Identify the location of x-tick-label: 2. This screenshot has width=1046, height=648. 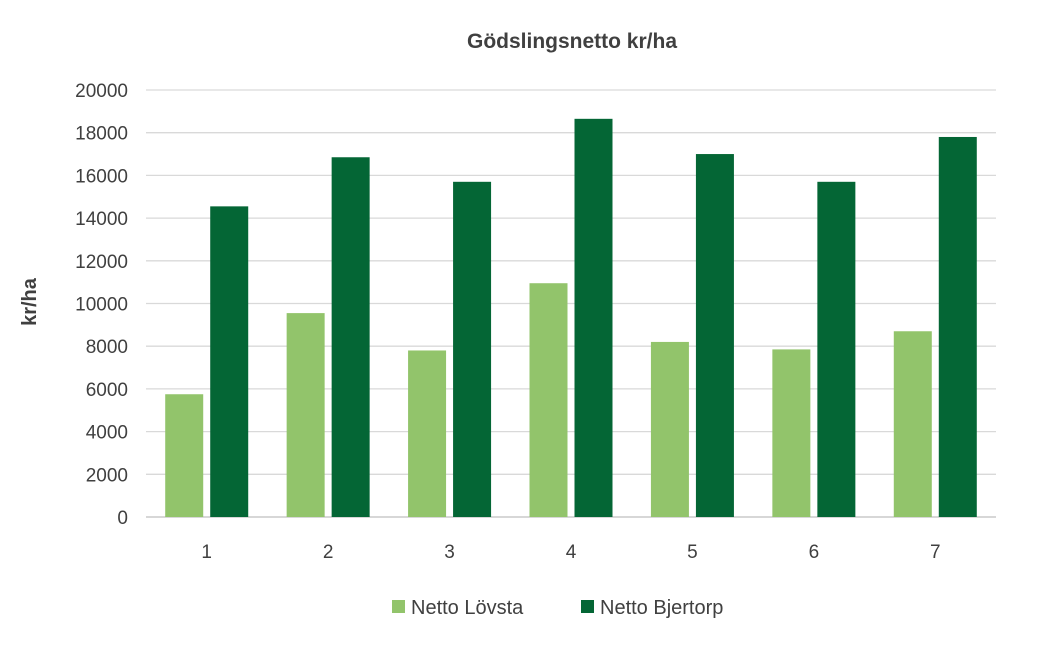
(328, 552).